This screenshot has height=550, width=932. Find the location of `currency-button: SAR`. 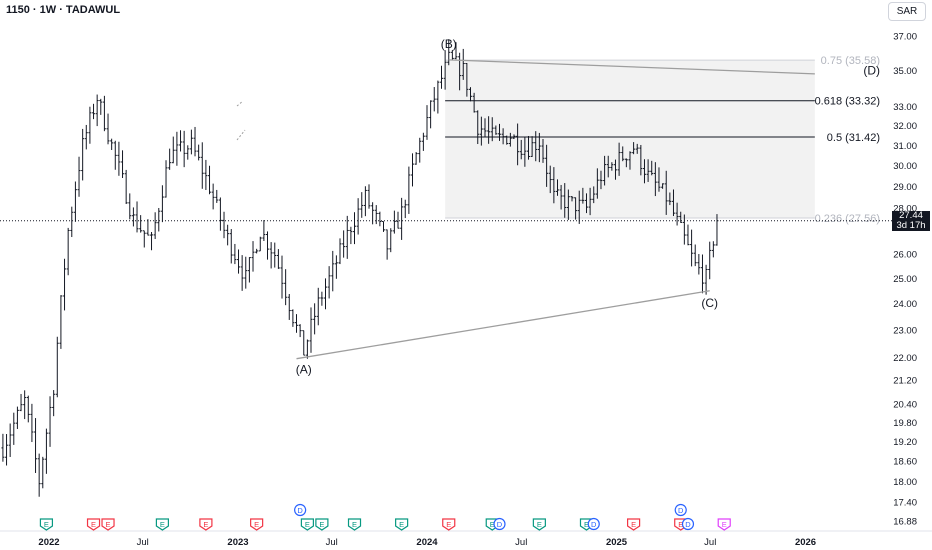

currency-button: SAR is located at coordinates (907, 11).